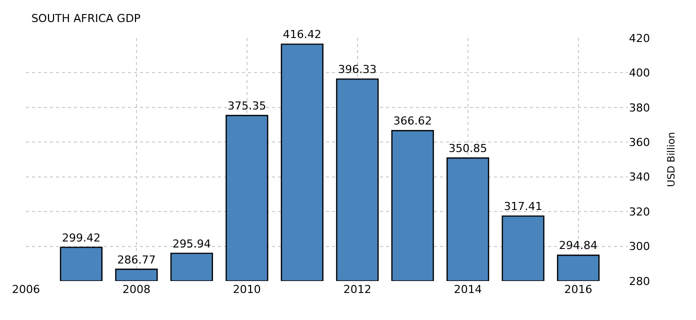 This screenshot has height=320, width=696. I want to click on data-label: 299.42, so click(81, 237).